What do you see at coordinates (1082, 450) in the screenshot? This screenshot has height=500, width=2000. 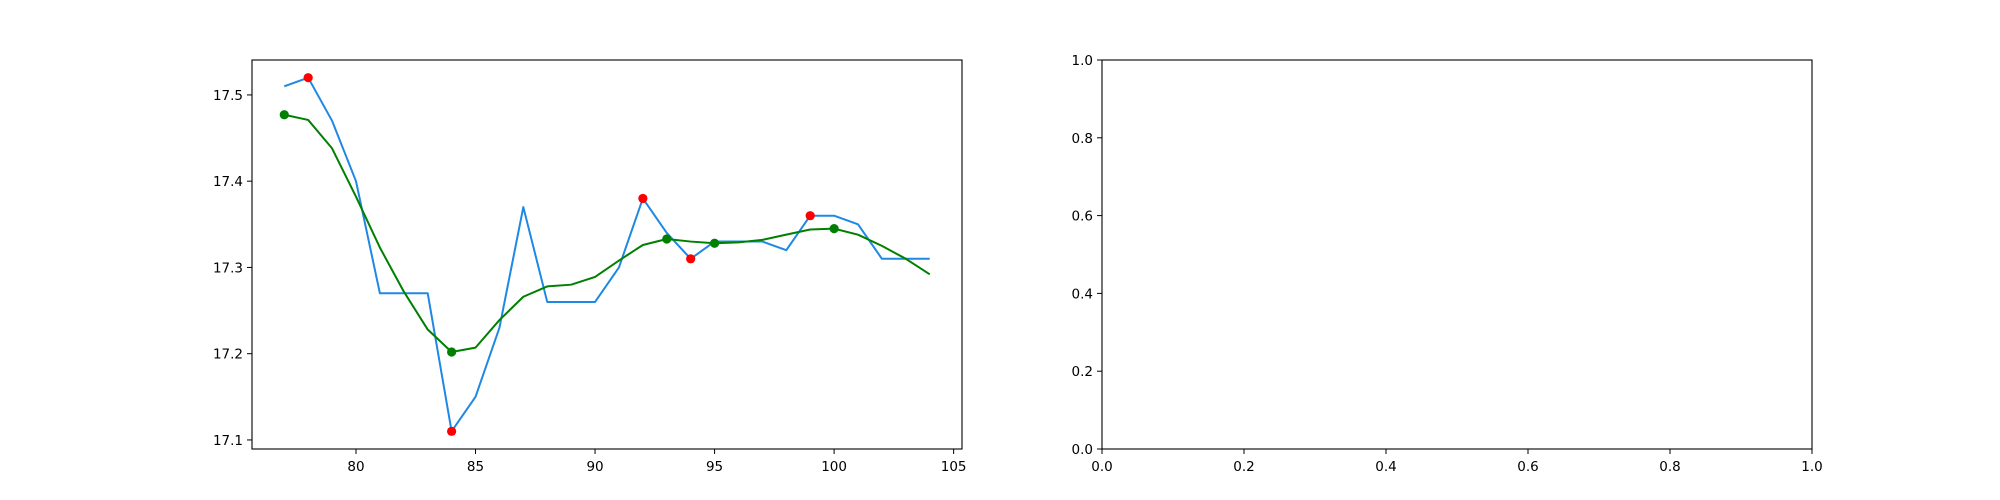 I see `y-tick-label: 0.0` at bounding box center [1082, 450].